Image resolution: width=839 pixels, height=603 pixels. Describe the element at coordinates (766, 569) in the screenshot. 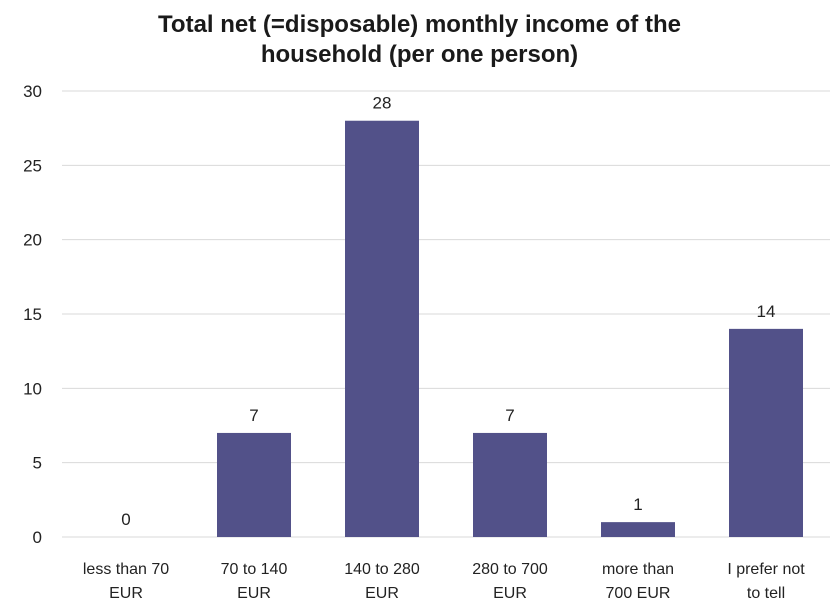

I see `x-tick-label: I prefer not` at that location.